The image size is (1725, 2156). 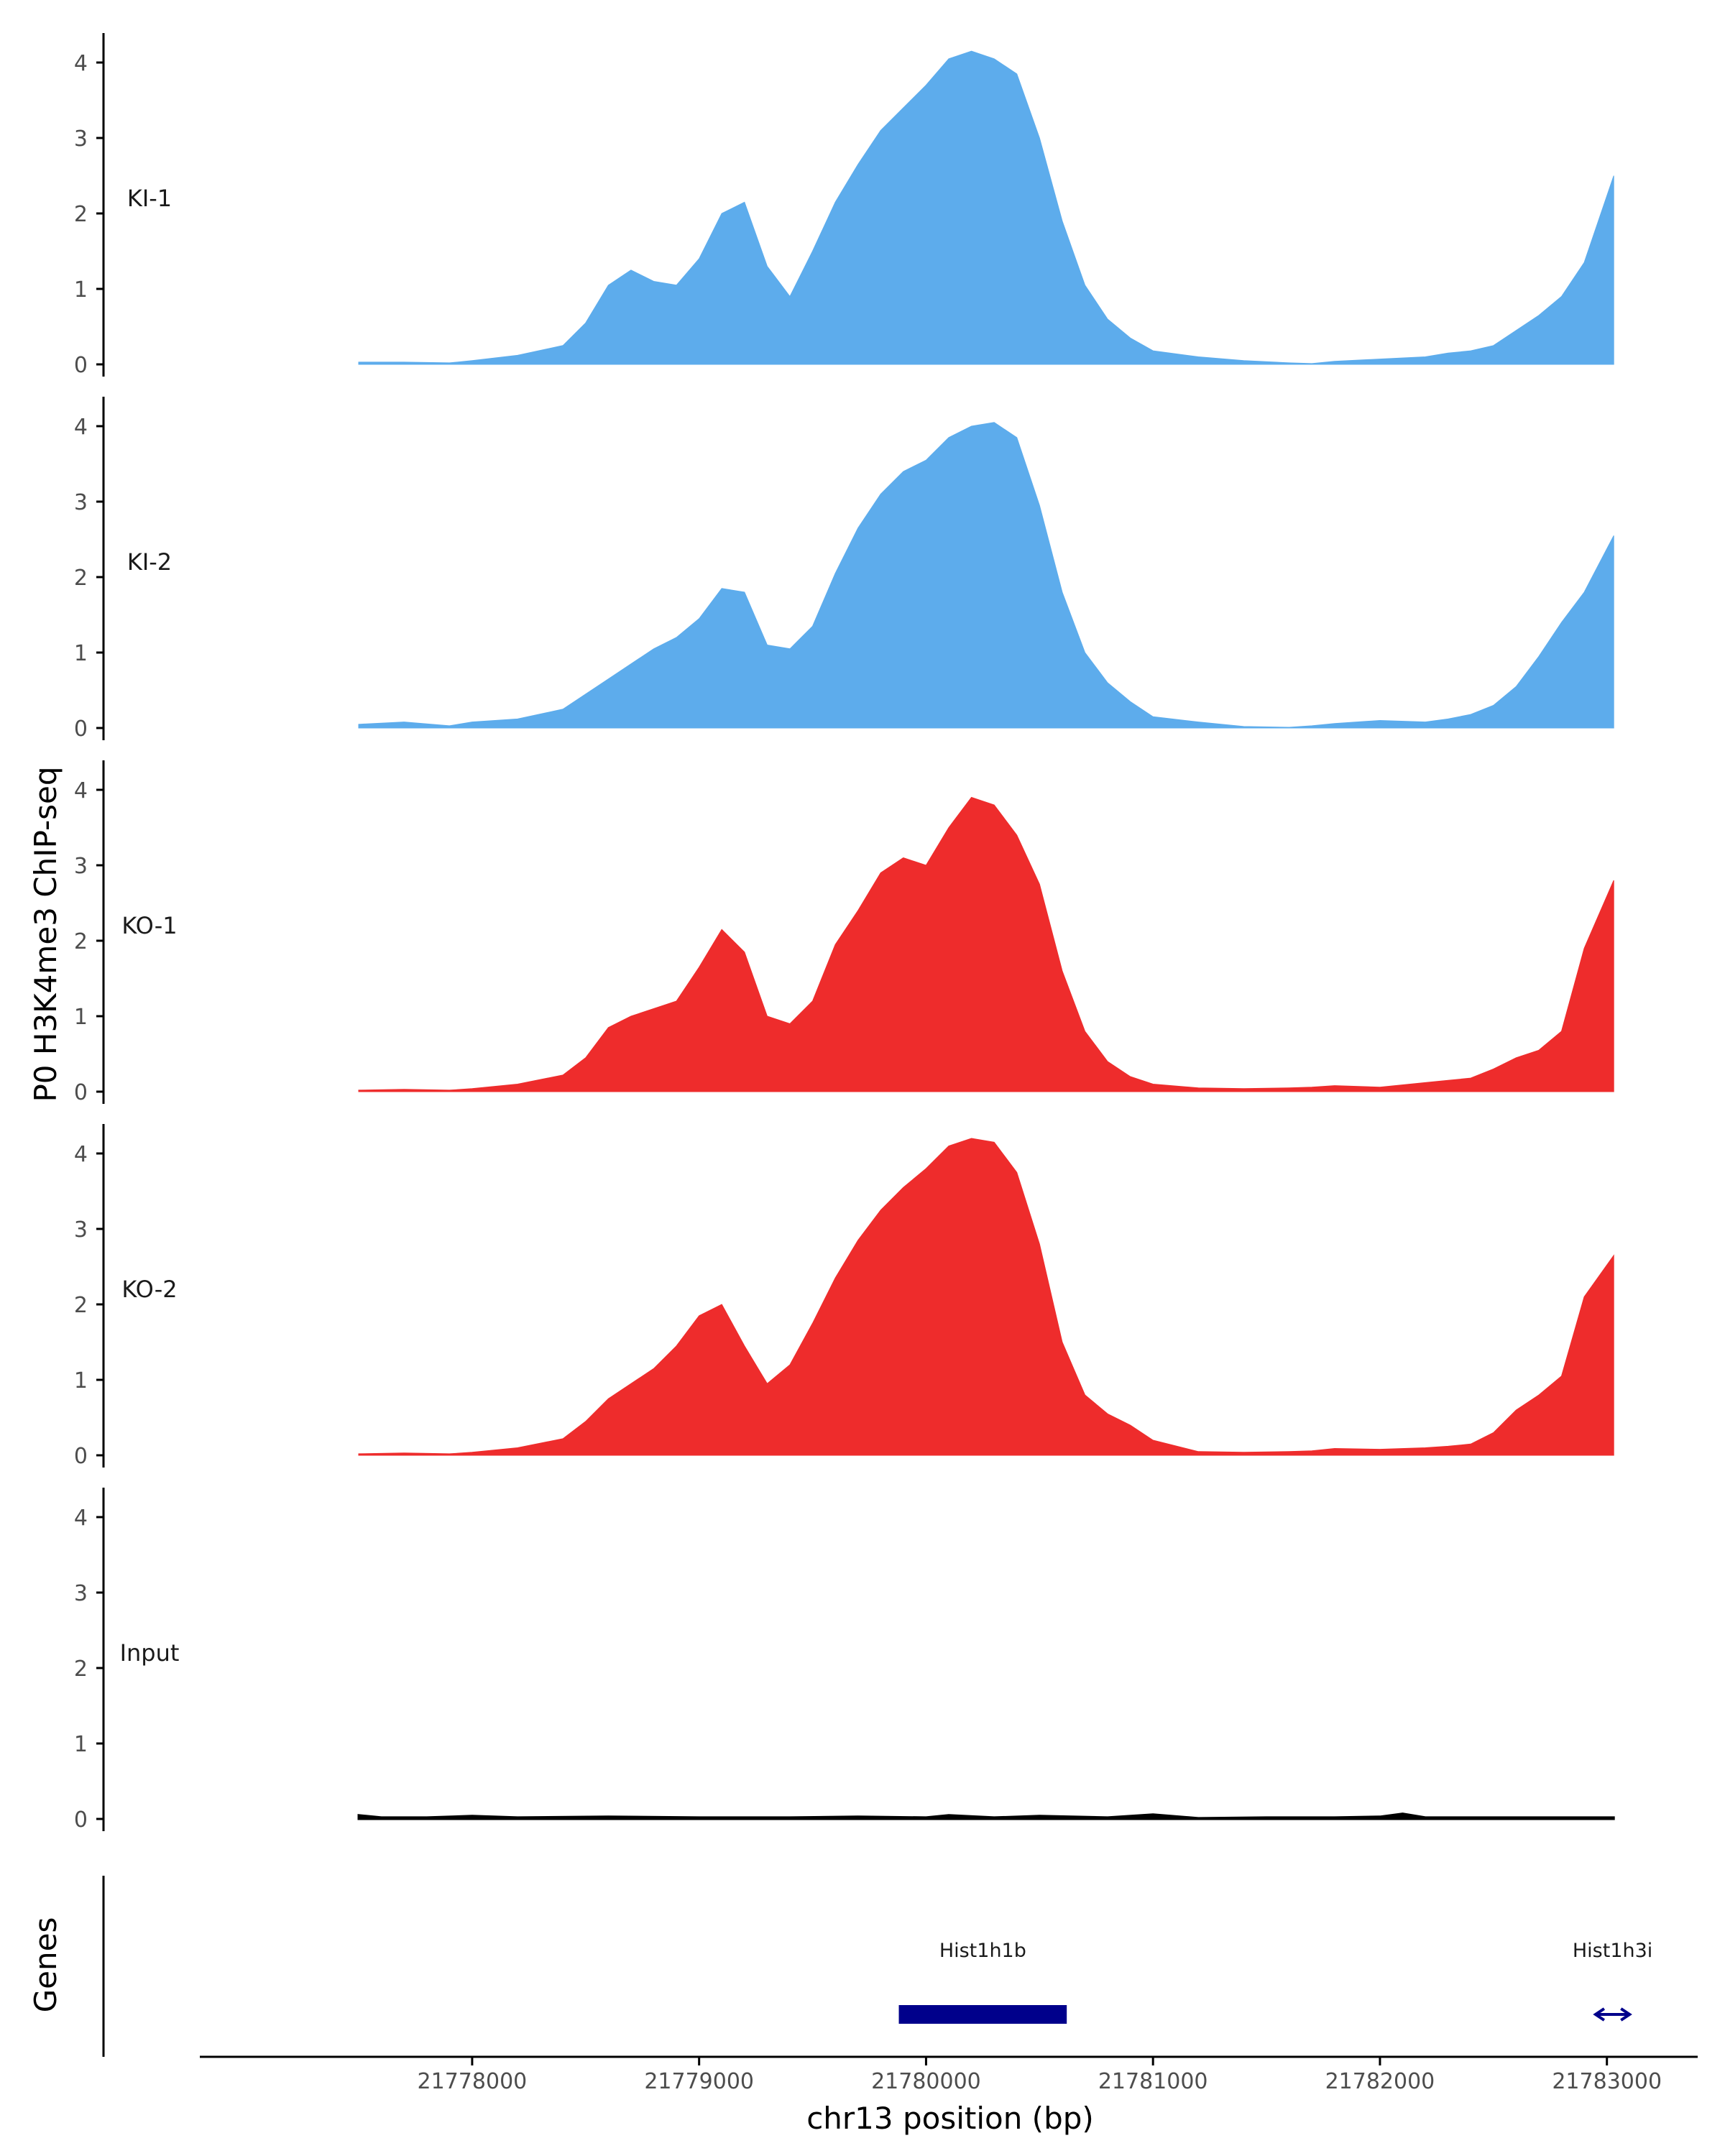 I want to click on x-tick-label: 21780000, so click(x=926, y=2082).